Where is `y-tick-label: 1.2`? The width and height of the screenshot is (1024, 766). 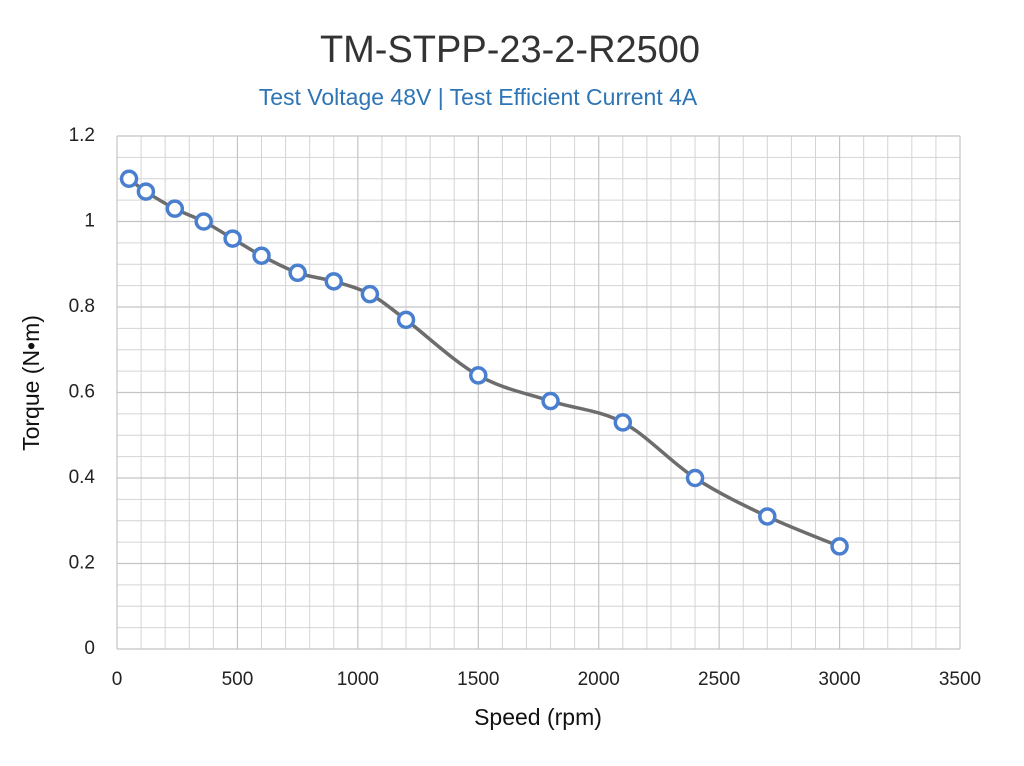
y-tick-label: 1.2 is located at coordinates (82, 135).